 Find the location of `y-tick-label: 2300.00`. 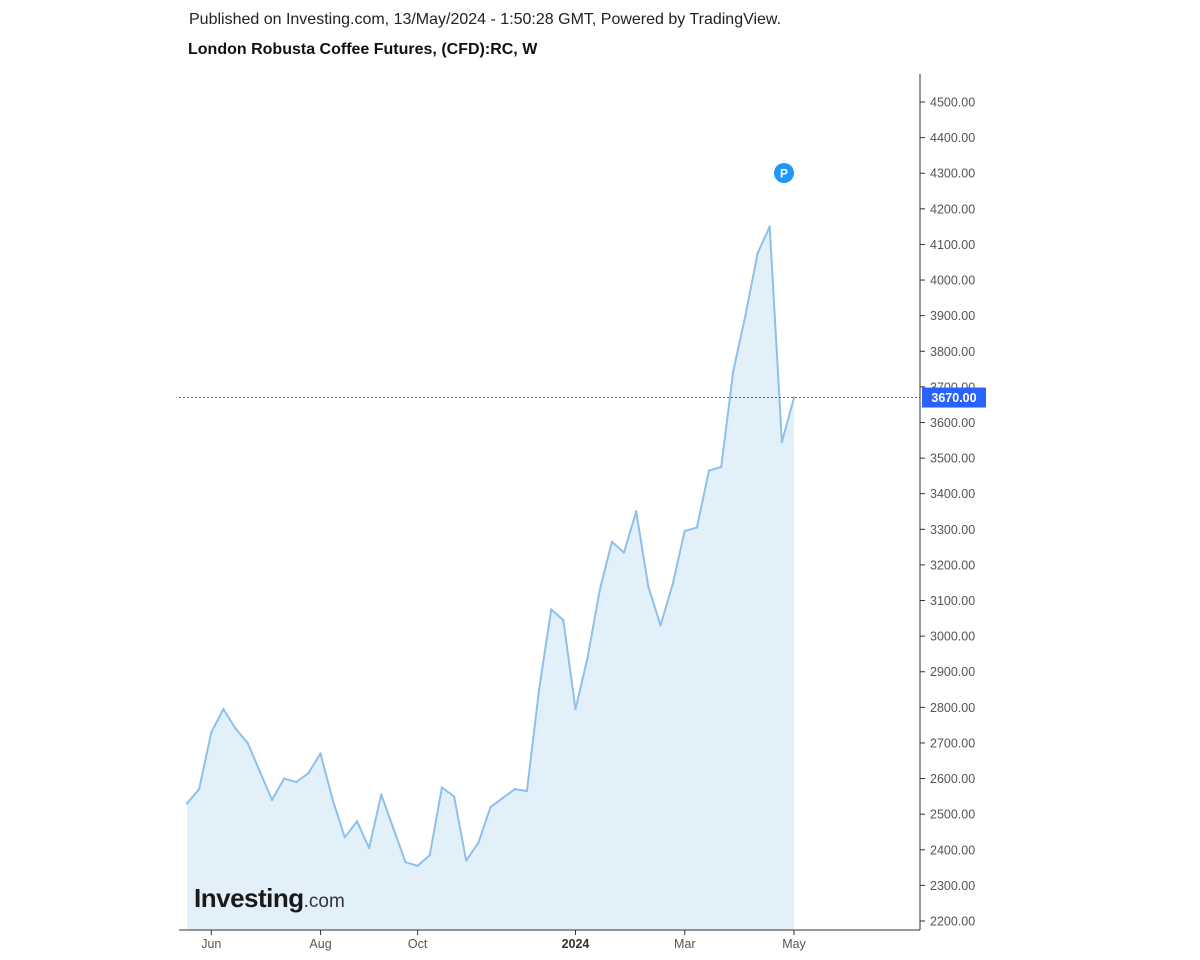

y-tick-label: 2300.00 is located at coordinates (952, 886).